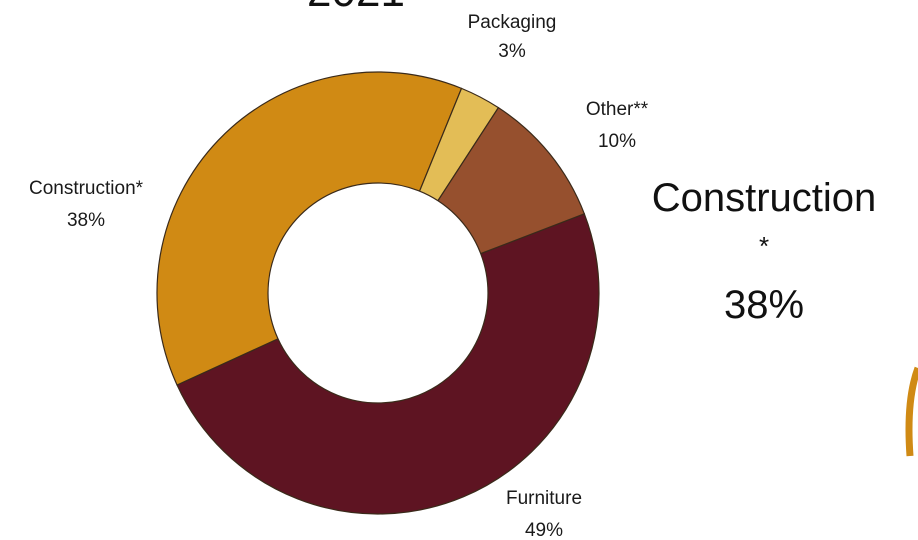 The width and height of the screenshot is (918, 540). I want to click on slice-label-furniture: Furniture, so click(544, 498).